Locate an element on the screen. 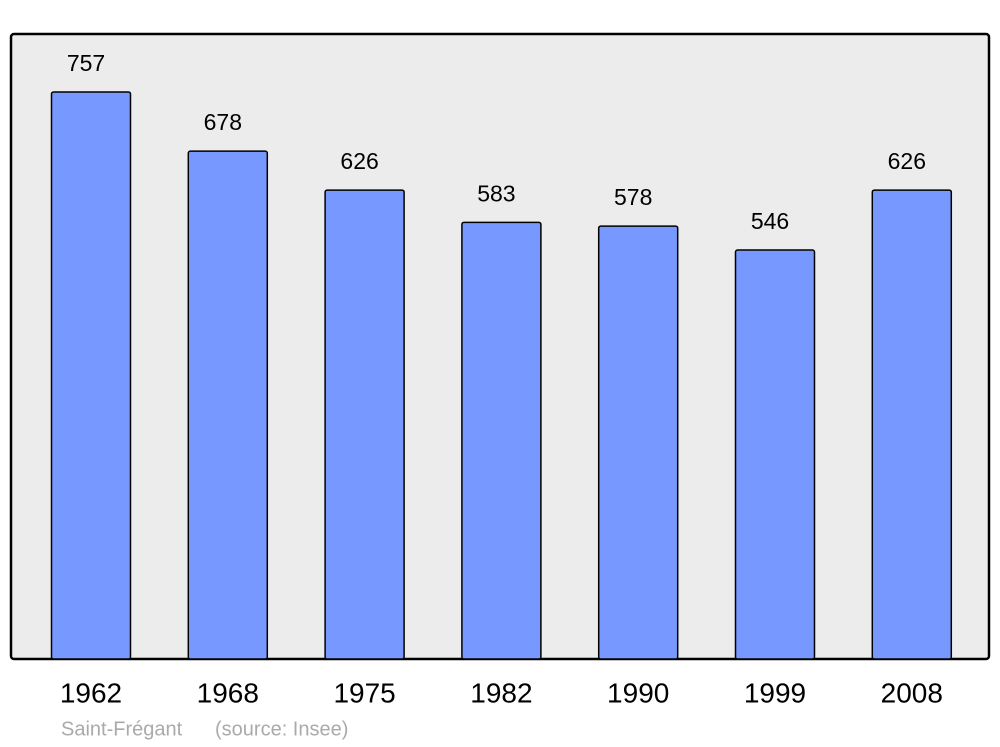 The height and width of the screenshot is (747, 1000). x-tick-label: 1982 is located at coordinates (501, 692).